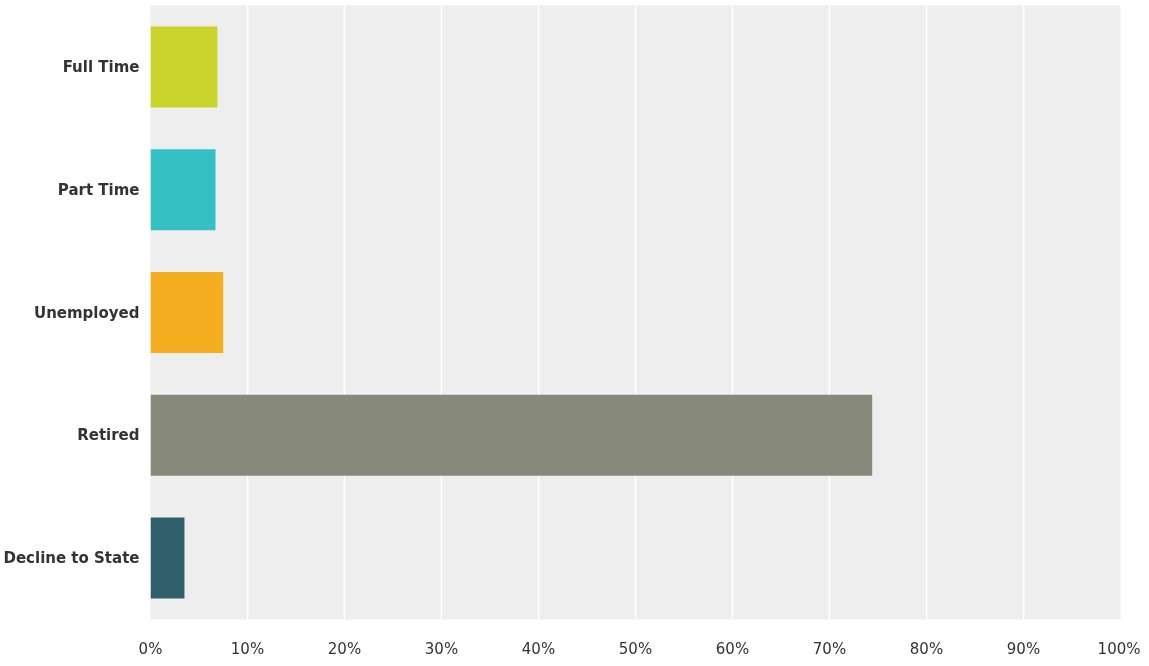  Describe the element at coordinates (98, 189) in the screenshot. I see `y-tick-label: Part Time` at that location.